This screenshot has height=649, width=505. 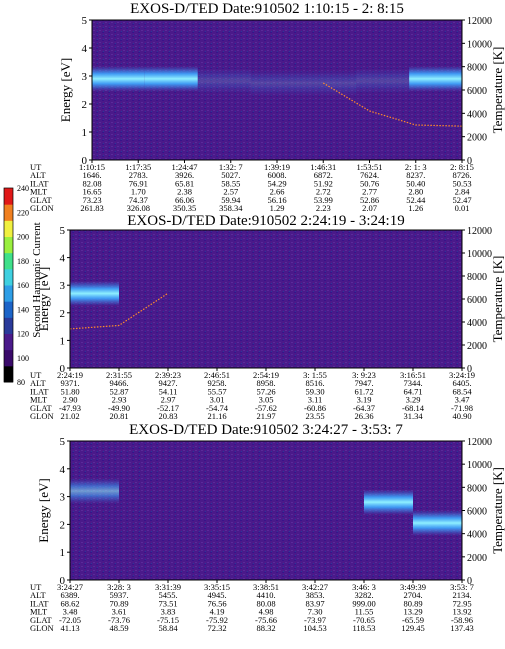 I want to click on ephemeris-cell: 68.54, so click(x=462, y=391).